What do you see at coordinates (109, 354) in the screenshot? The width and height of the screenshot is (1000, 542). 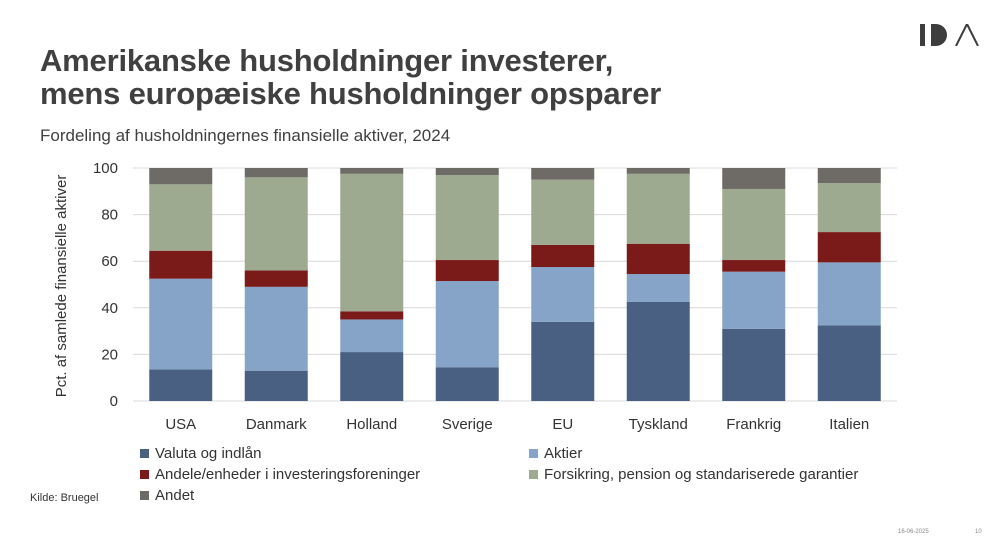 I see `y-tick-label: 20` at bounding box center [109, 354].